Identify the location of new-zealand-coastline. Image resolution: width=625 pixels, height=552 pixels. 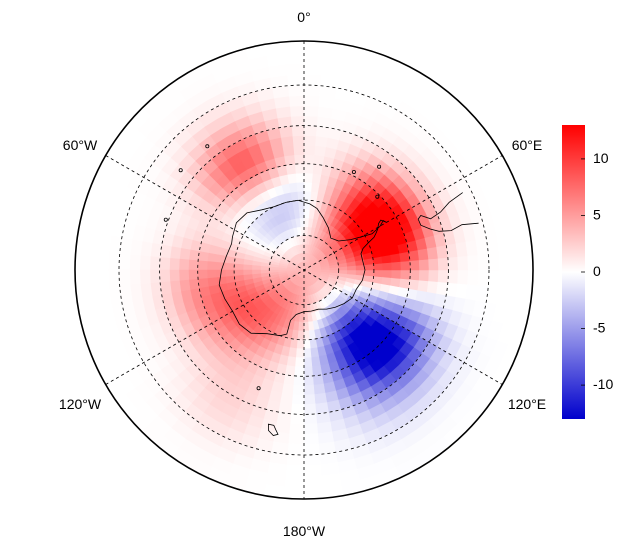
(273, 429).